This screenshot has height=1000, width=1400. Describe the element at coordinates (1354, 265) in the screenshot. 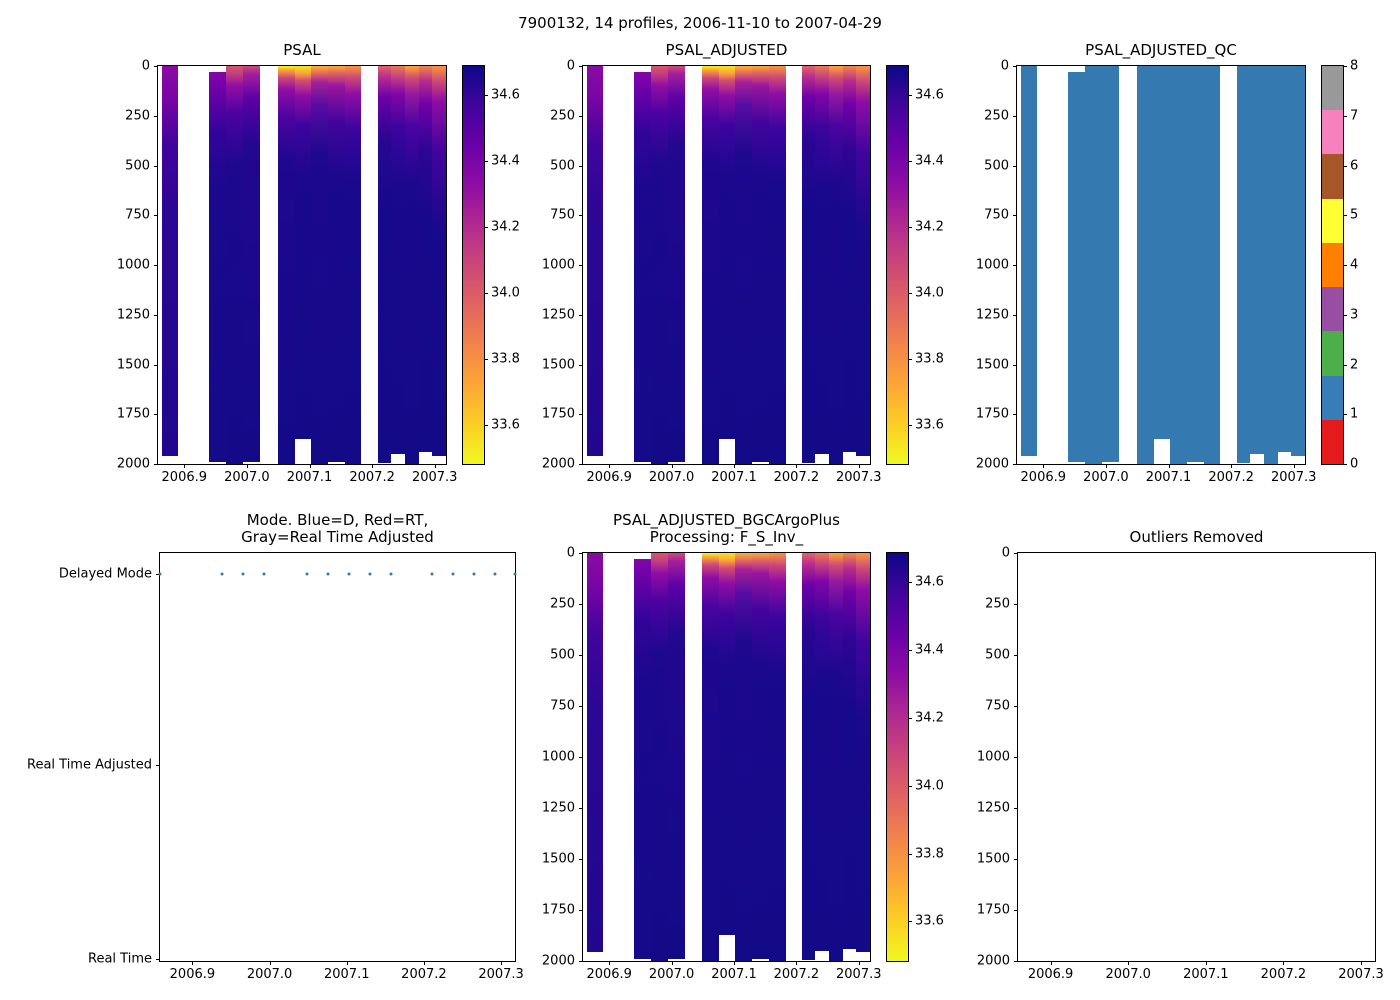

I see `colorbar-tick-label: 4` at that location.